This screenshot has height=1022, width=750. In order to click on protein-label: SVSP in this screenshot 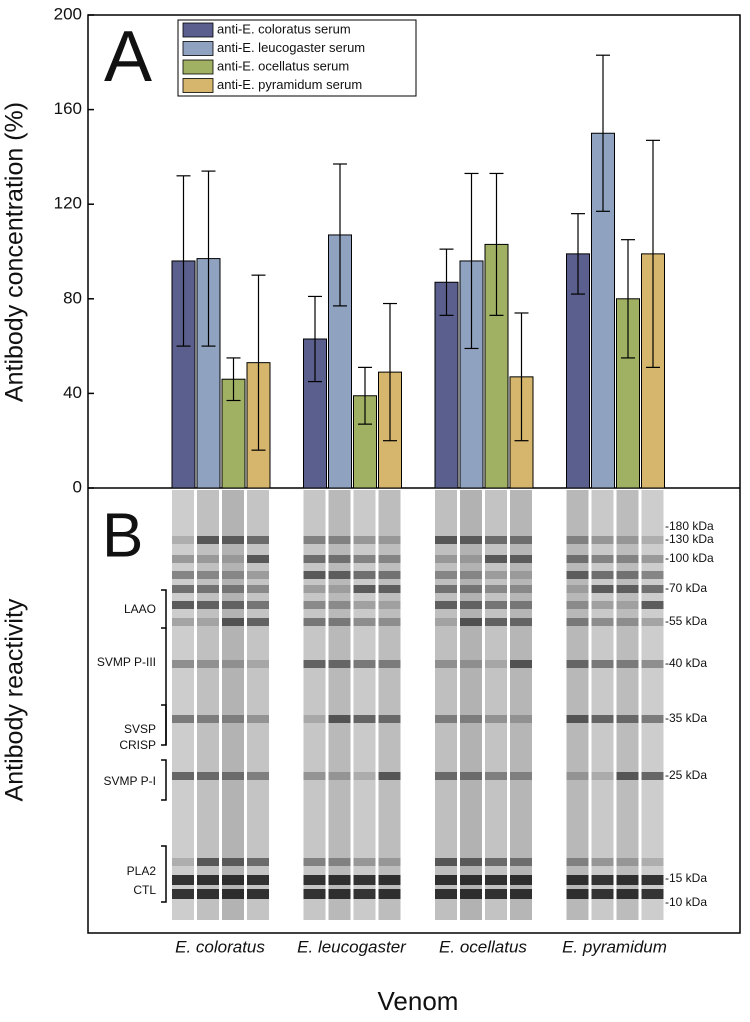, I will do `click(140, 729)`.